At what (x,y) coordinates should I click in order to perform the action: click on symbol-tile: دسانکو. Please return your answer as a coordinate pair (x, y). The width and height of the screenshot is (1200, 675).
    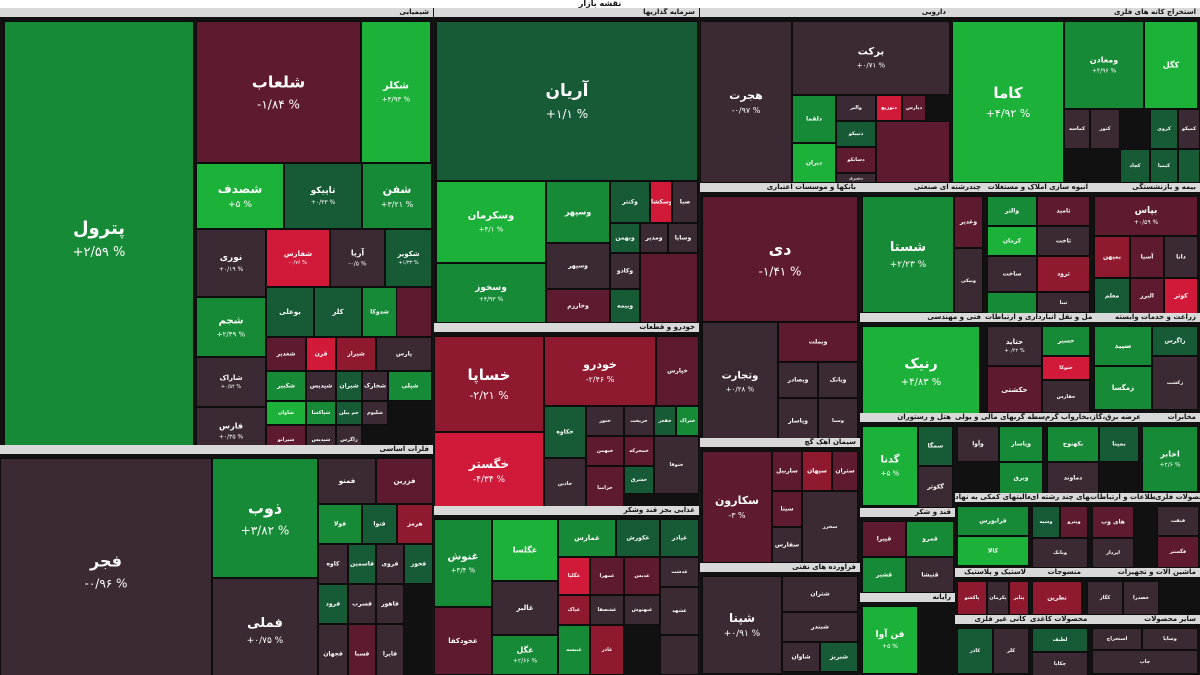
    Looking at the image, I should click on (856, 160).